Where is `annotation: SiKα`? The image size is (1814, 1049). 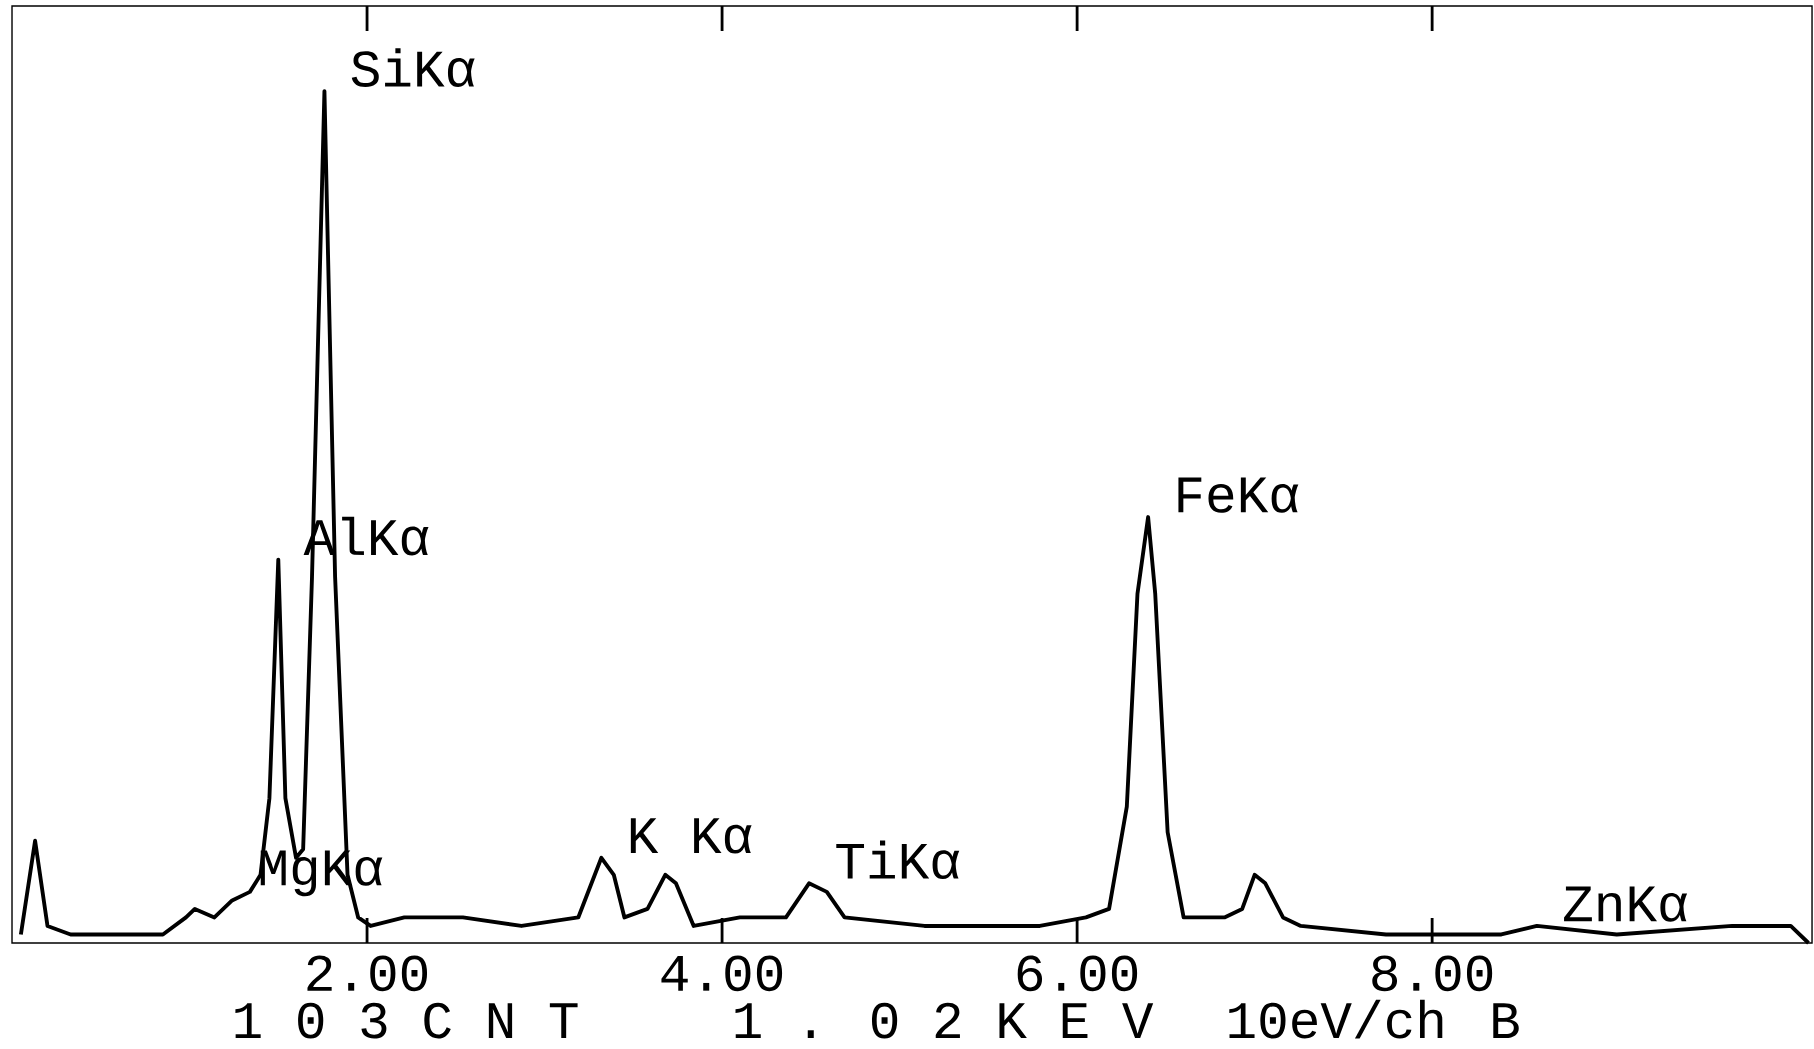 annotation: SiKα is located at coordinates (413, 67).